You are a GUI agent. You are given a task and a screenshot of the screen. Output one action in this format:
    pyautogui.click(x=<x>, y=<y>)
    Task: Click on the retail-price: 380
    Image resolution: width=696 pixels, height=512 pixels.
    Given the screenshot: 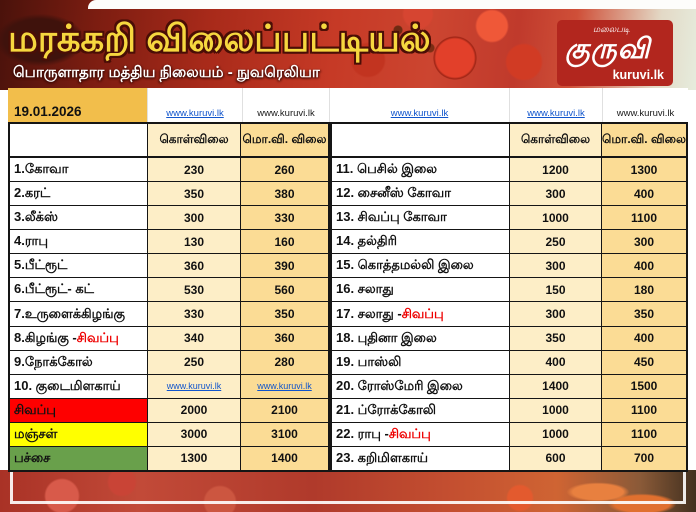 What is the action you would take?
    pyautogui.click(x=284, y=194)
    